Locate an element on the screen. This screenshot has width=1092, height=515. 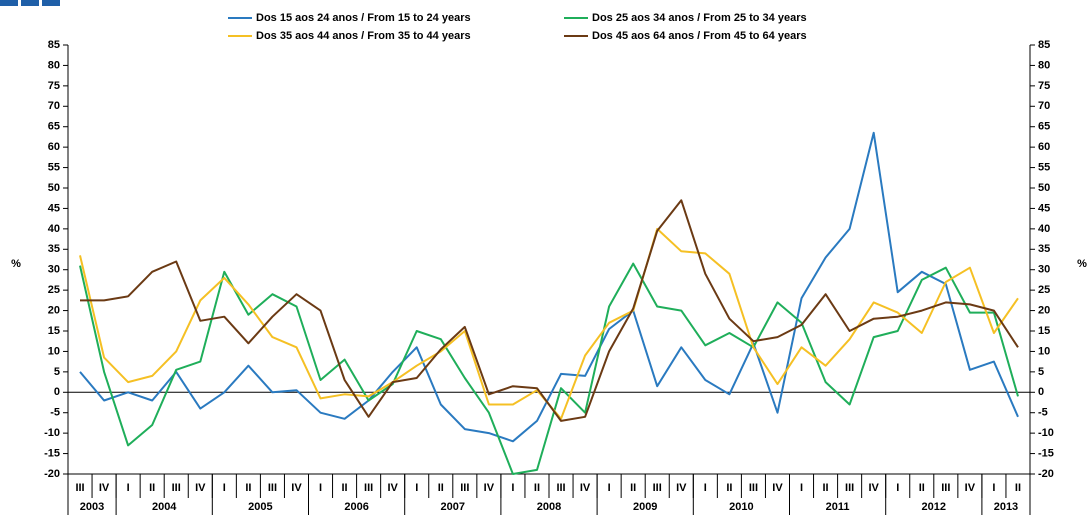
y-tick-label: 85 is located at coordinates (54, 45).